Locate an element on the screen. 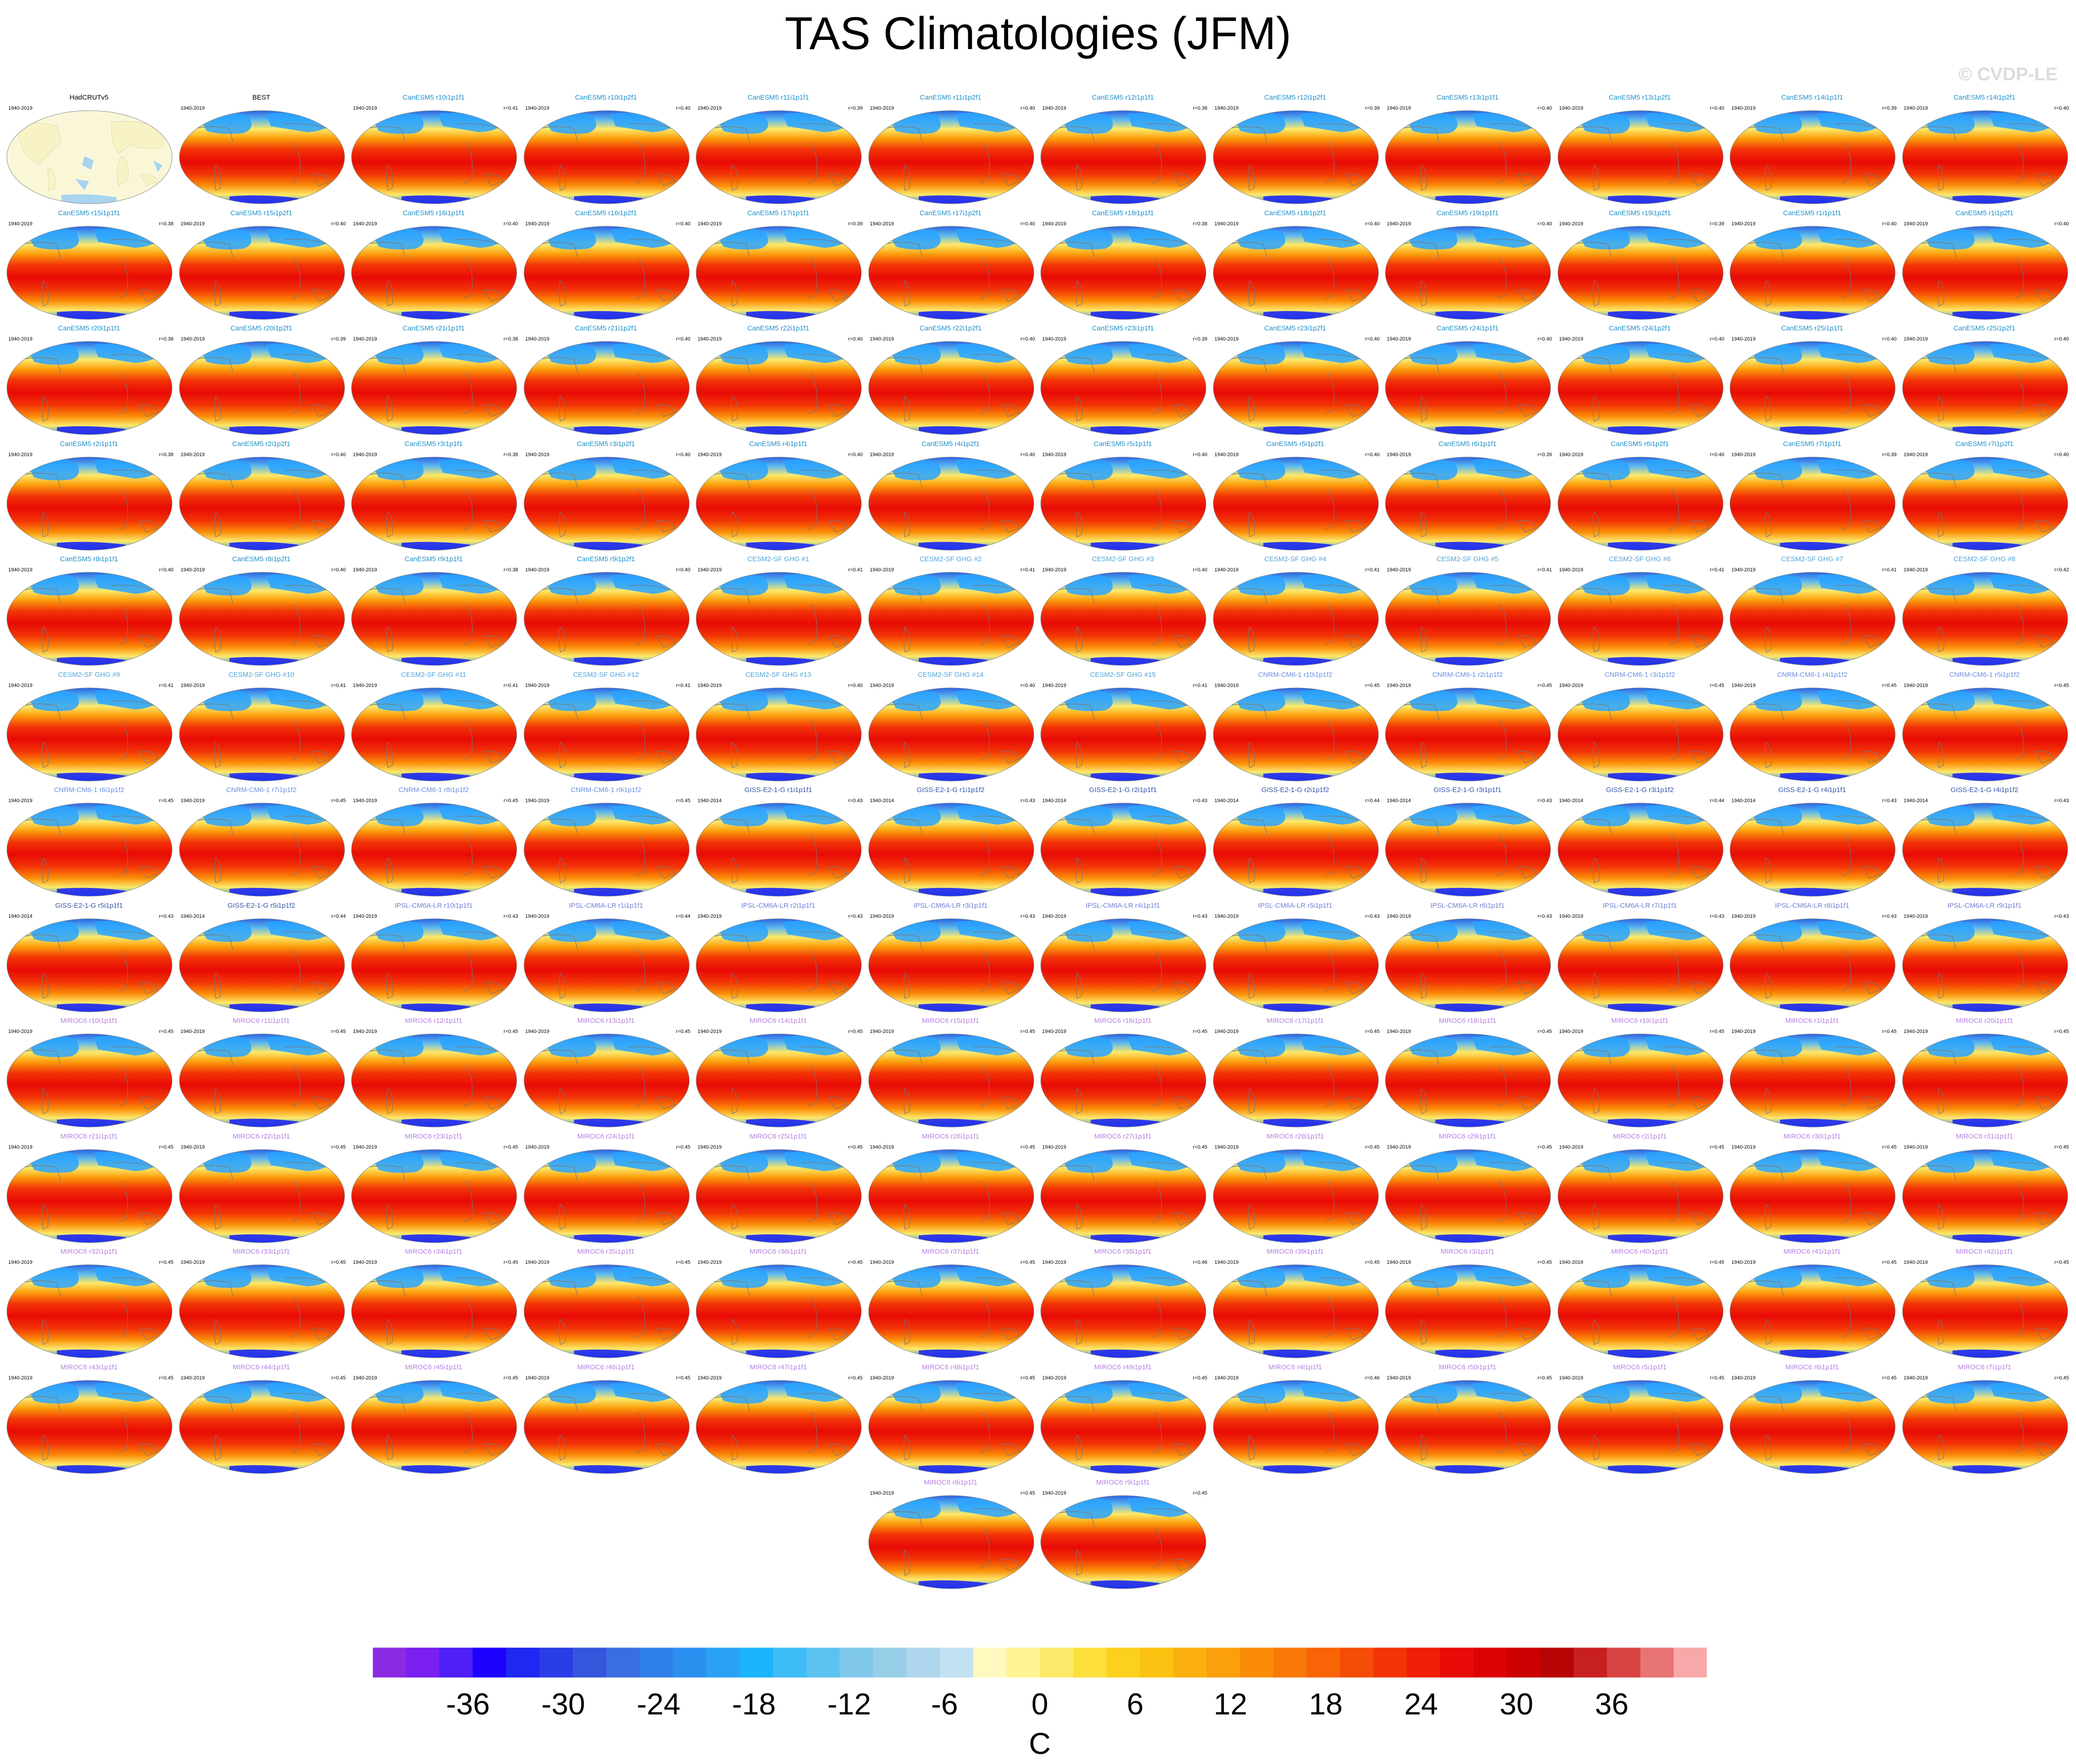 The width and height of the screenshot is (2076, 1764). panel-title: CESM2-SF GHG #4 is located at coordinates (1295, 559).